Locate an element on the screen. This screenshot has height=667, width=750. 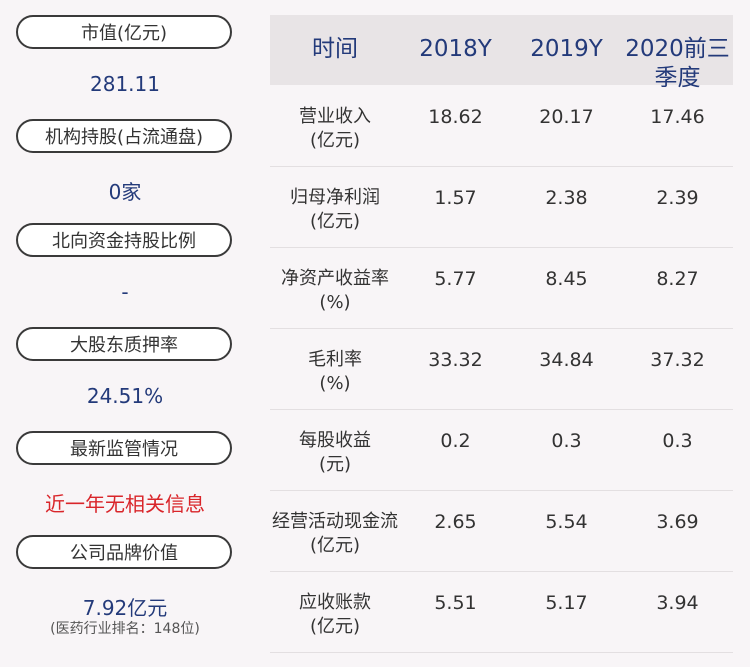
table-row: 归母净利润 (亿元) 1.57 2.38 2.39 is located at coordinates (501, 207).